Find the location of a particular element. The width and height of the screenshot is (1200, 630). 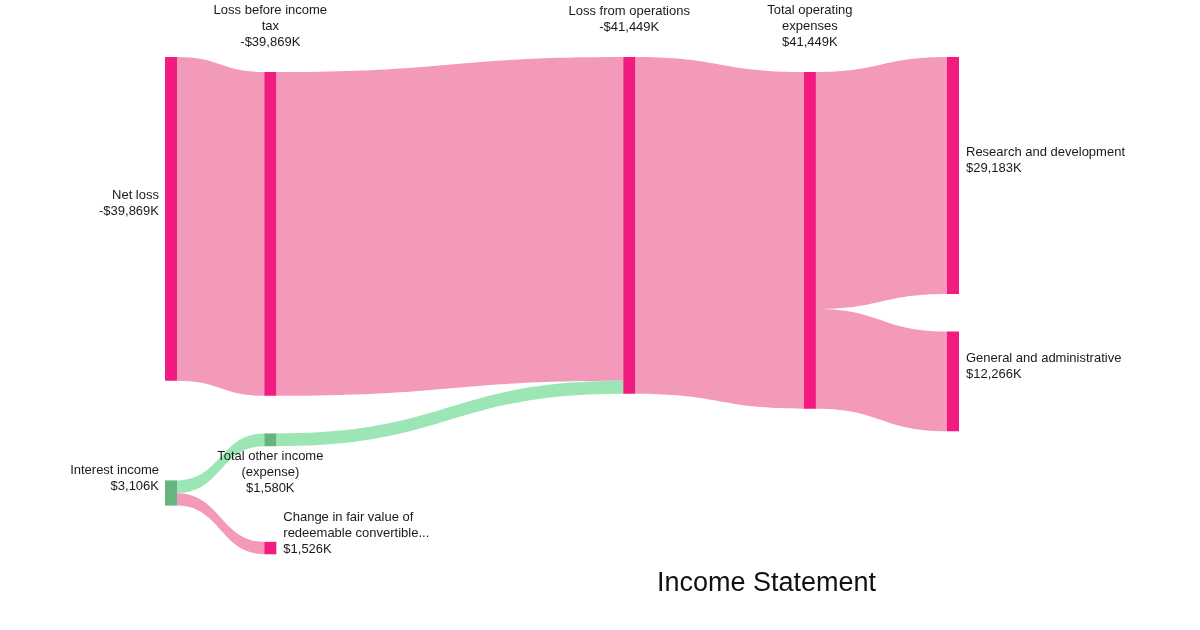

data-label: $29,183K is located at coordinates (994, 168).